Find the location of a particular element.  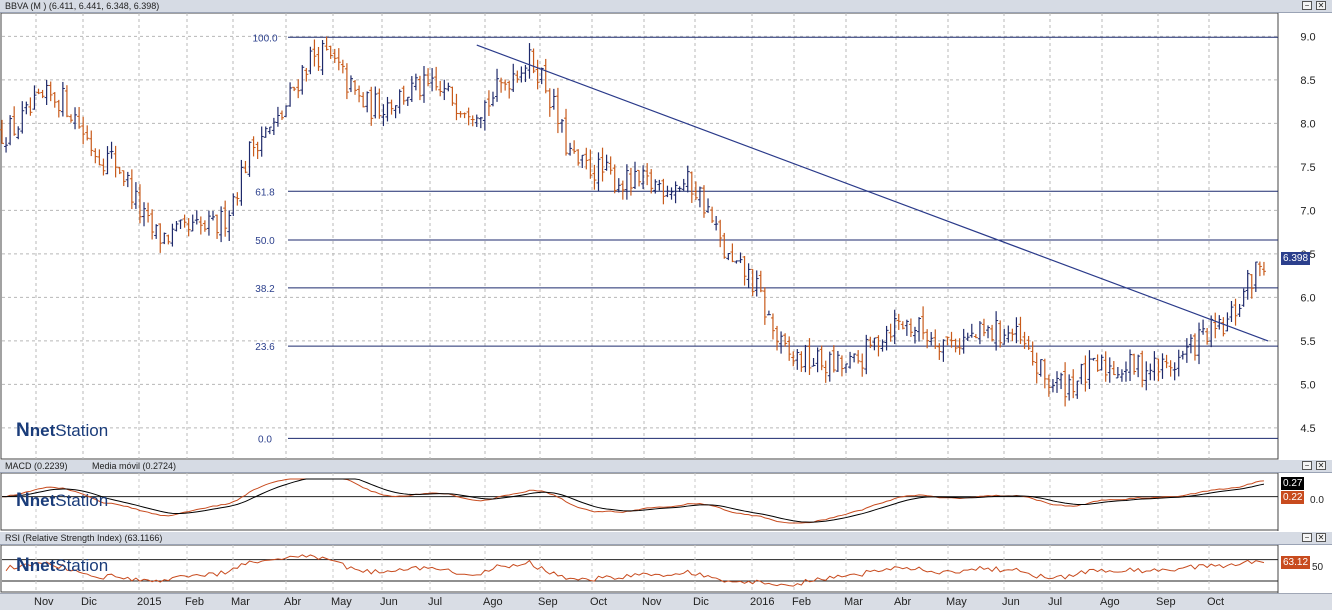

x-tick-label: Jul is located at coordinates (435, 602).